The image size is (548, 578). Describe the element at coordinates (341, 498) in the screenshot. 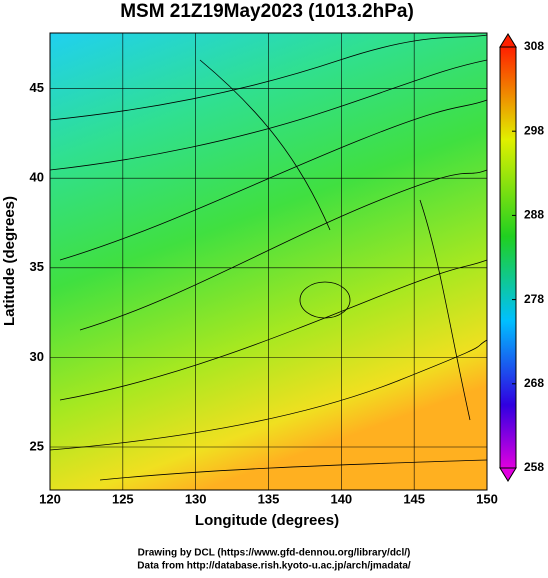

I see `x-tick-label: 140` at that location.